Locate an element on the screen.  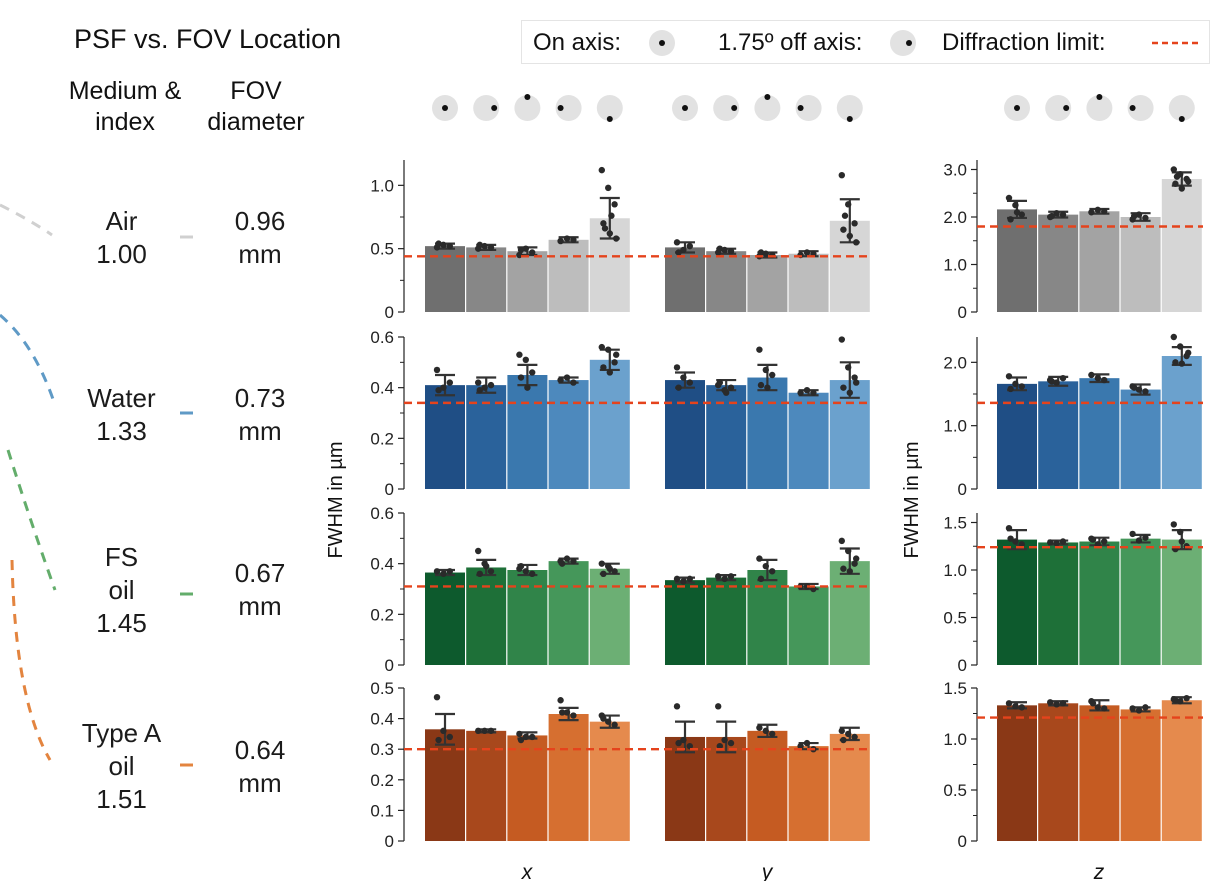
y-tick-label-water-xy: 0.4 is located at coordinates (382, 388).